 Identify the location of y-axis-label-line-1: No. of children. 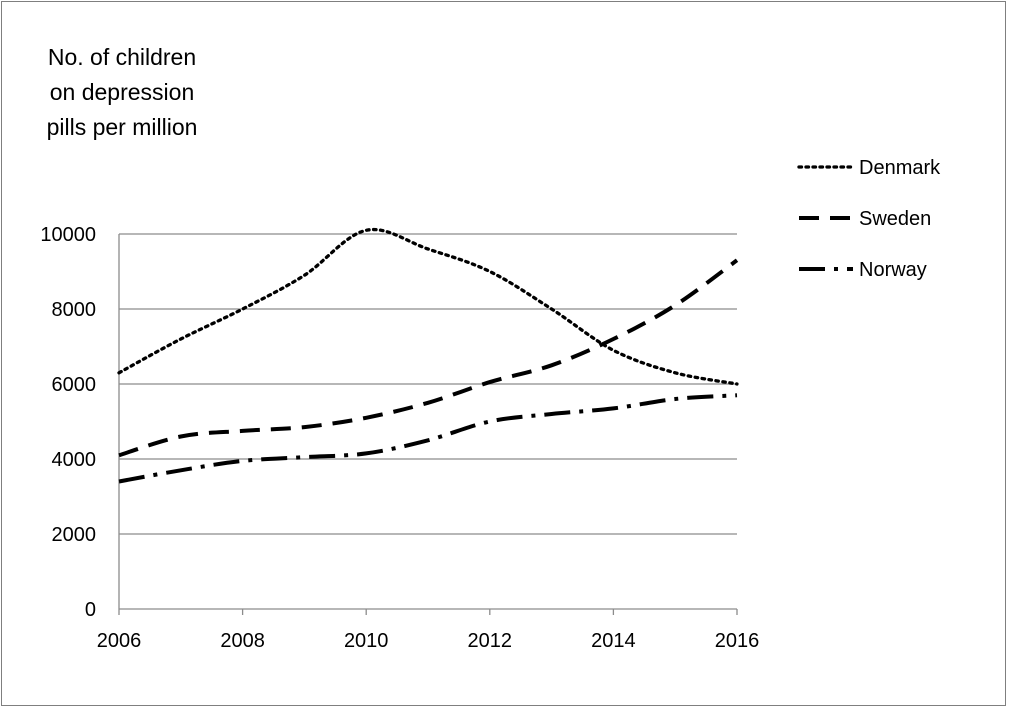
(122, 57).